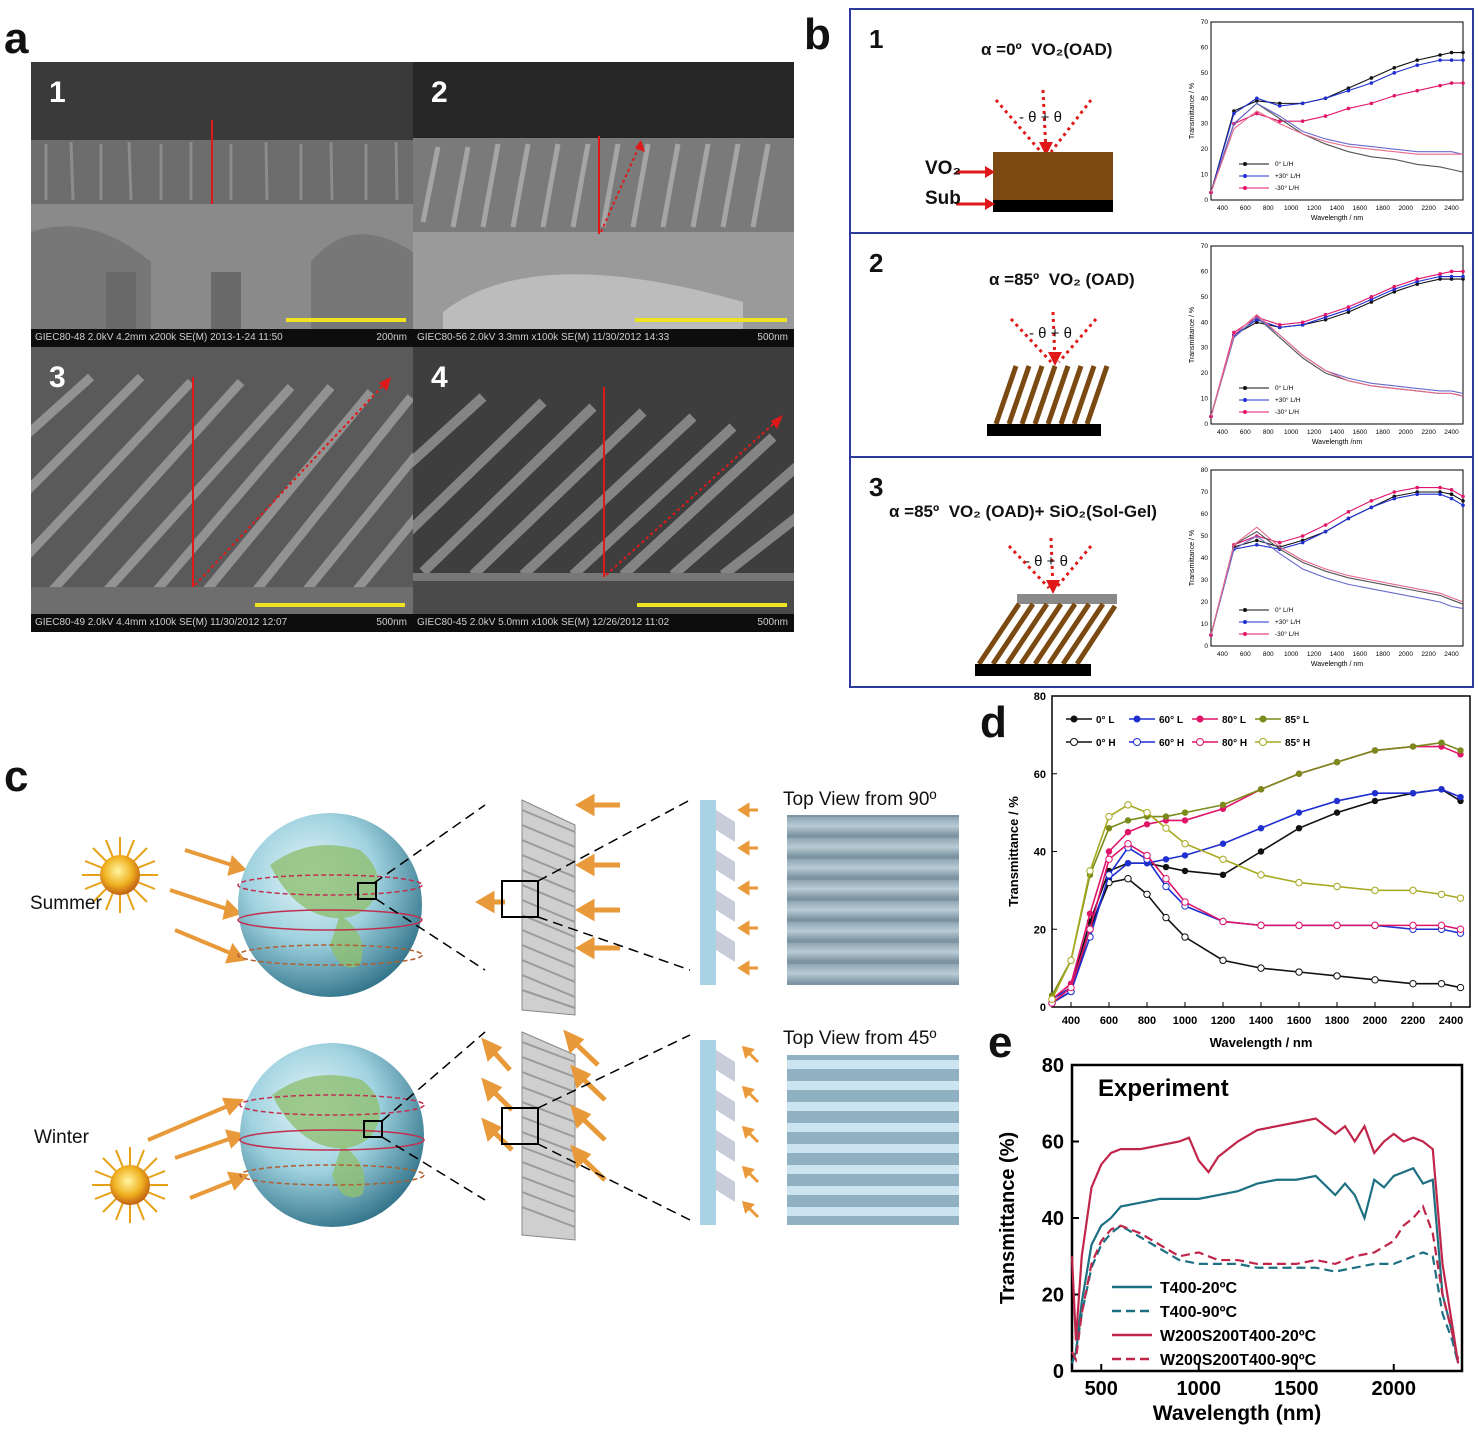 The width and height of the screenshot is (1481, 1430). Describe the element at coordinates (1198, 1288) in the screenshot. I see `legend-label: T400-20ºC` at that location.